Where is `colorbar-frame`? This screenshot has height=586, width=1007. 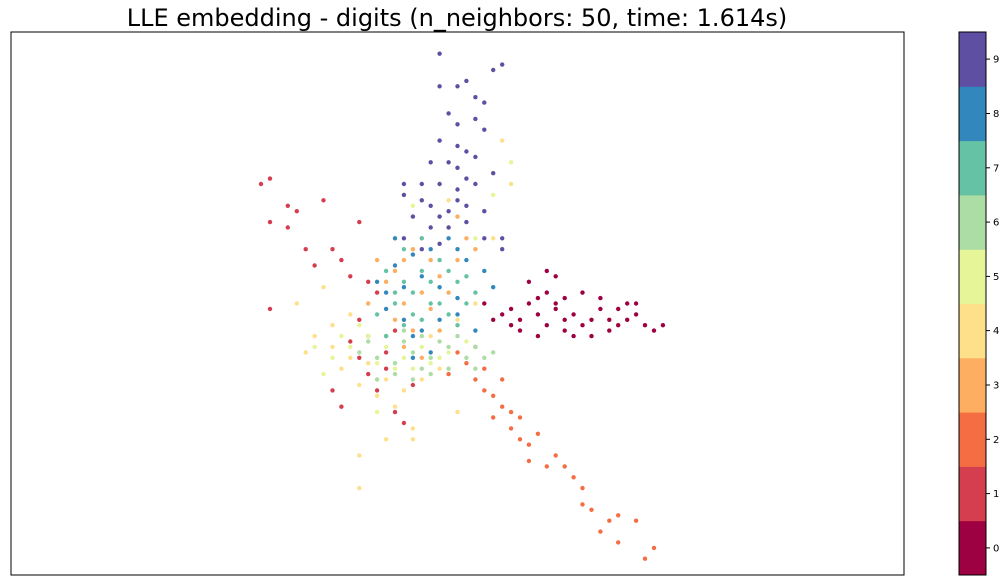
colorbar-frame is located at coordinates (972, 303).